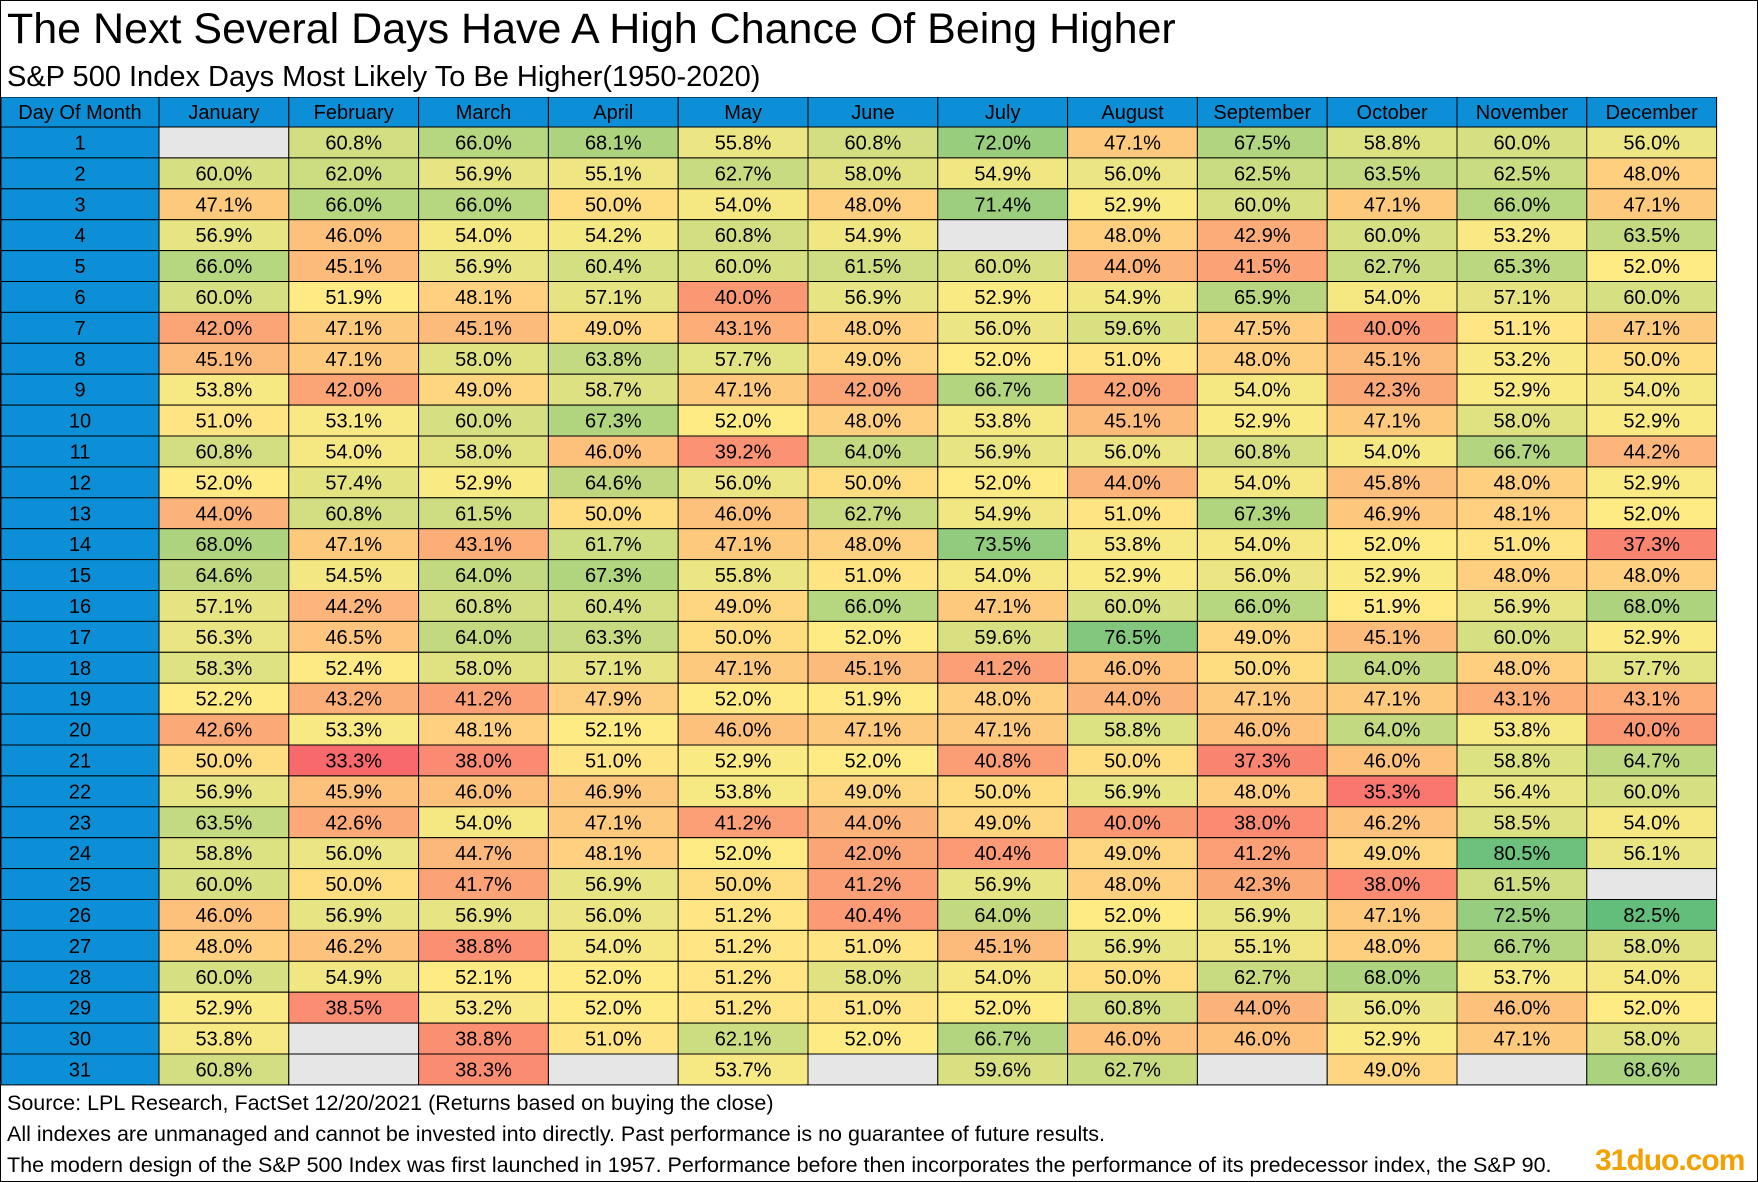 This screenshot has width=1758, height=1182. Describe the element at coordinates (80, 978) in the screenshot. I see `row-header-label: 28` at that location.